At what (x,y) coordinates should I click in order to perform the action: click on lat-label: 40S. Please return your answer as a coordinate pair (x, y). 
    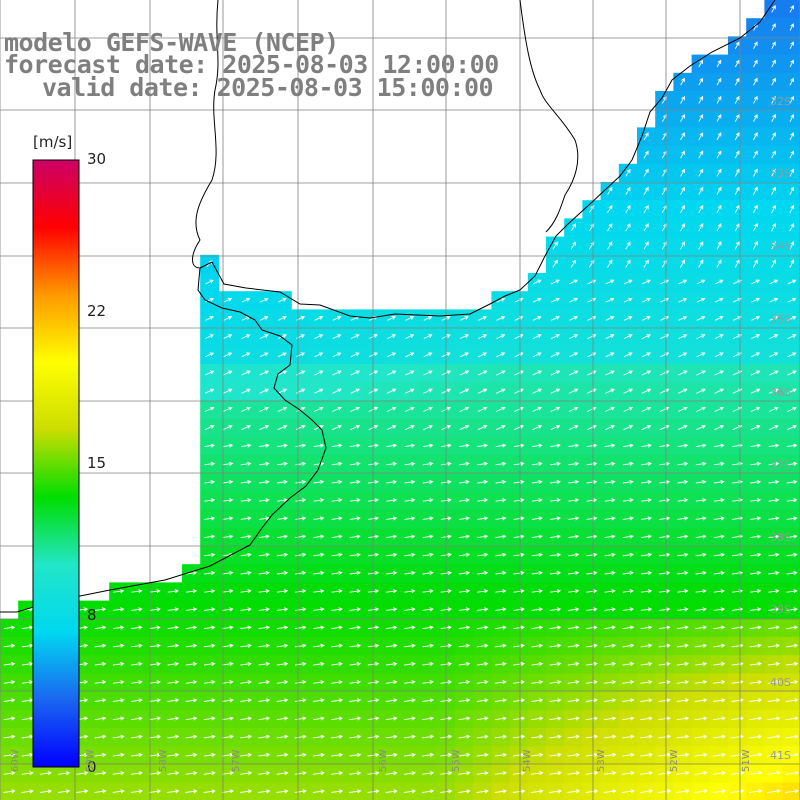
    Looking at the image, I should click on (780, 682).